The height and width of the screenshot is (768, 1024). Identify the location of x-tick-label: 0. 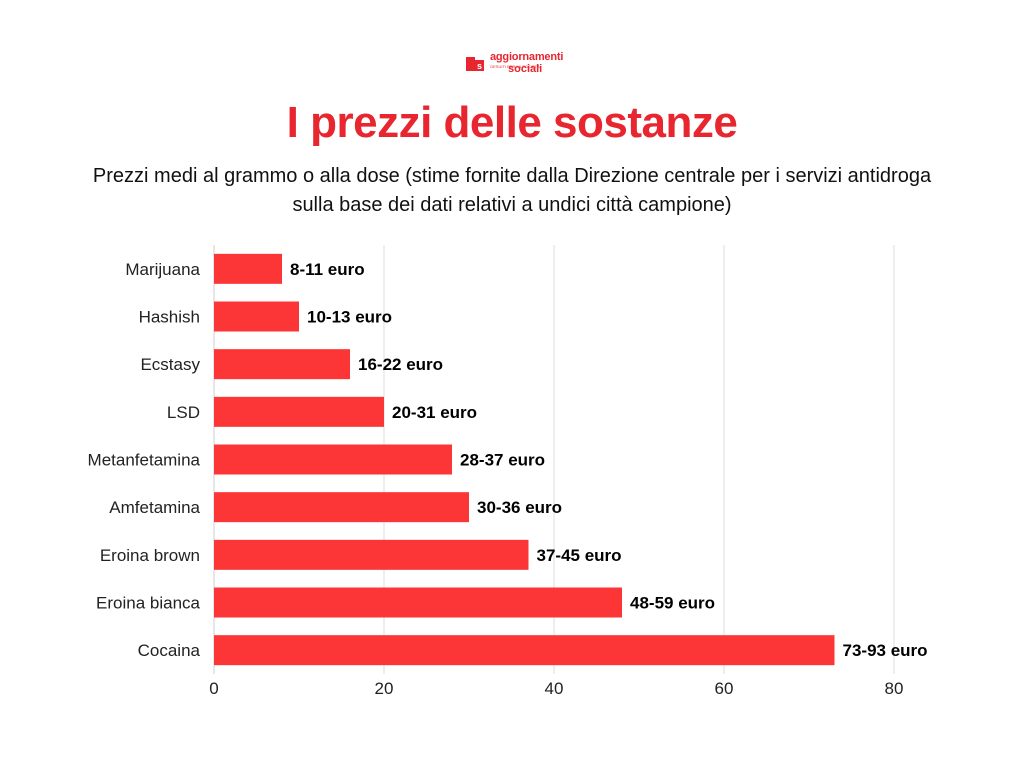
(213, 688).